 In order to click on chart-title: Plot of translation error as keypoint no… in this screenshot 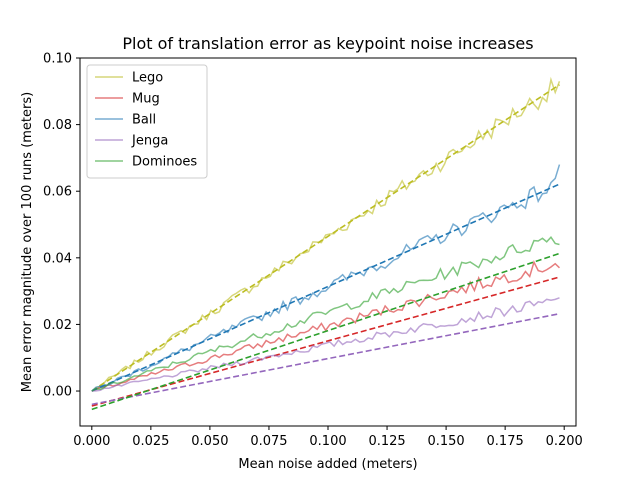, I will do `click(327, 43)`.